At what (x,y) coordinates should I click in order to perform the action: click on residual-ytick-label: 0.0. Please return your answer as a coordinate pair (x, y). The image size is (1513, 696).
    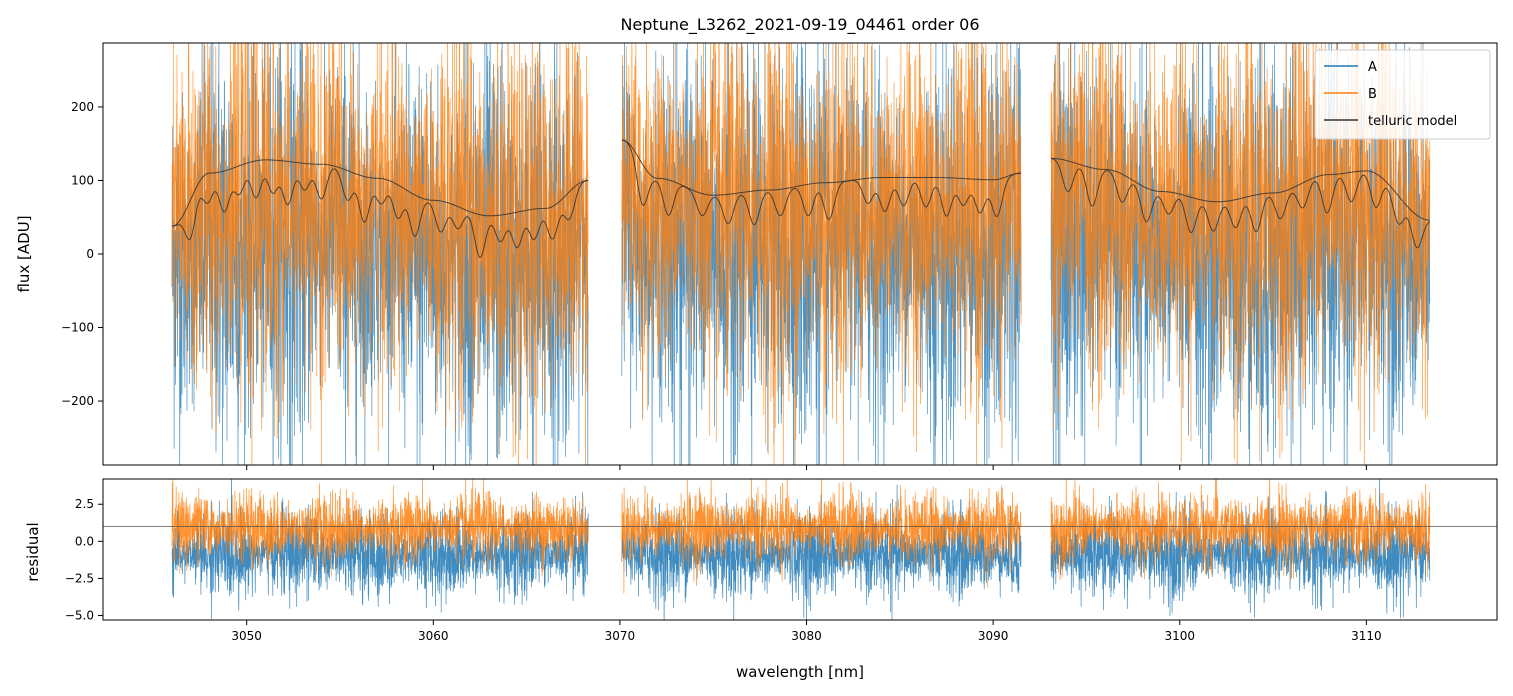
    Looking at the image, I should click on (84, 541).